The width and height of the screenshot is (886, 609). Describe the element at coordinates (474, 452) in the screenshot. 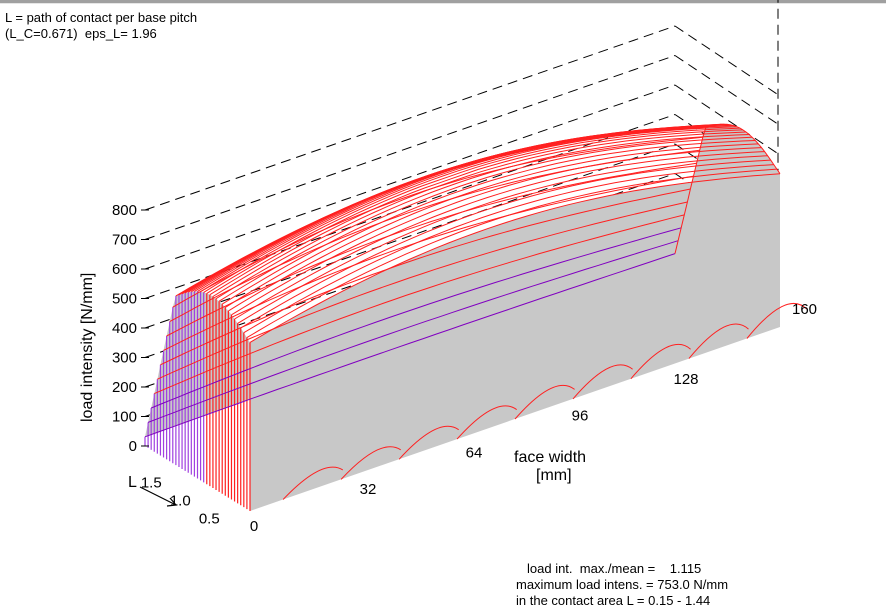

I see `x-tick-label: 64` at that location.